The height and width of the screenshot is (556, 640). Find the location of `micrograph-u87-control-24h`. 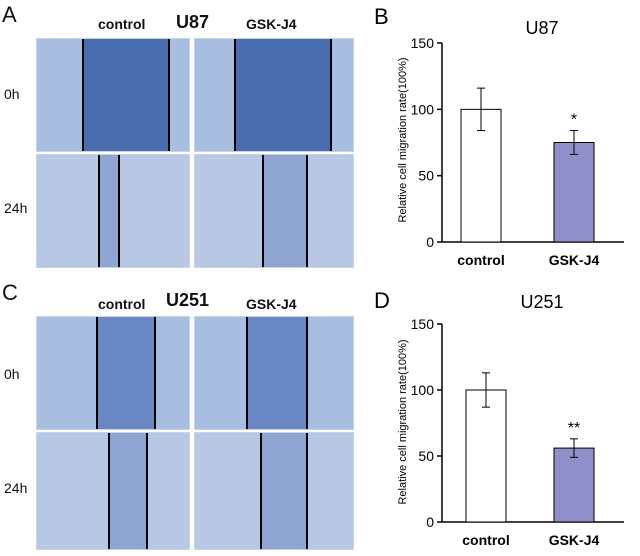

micrograph-u87-control-24h is located at coordinates (113, 211).